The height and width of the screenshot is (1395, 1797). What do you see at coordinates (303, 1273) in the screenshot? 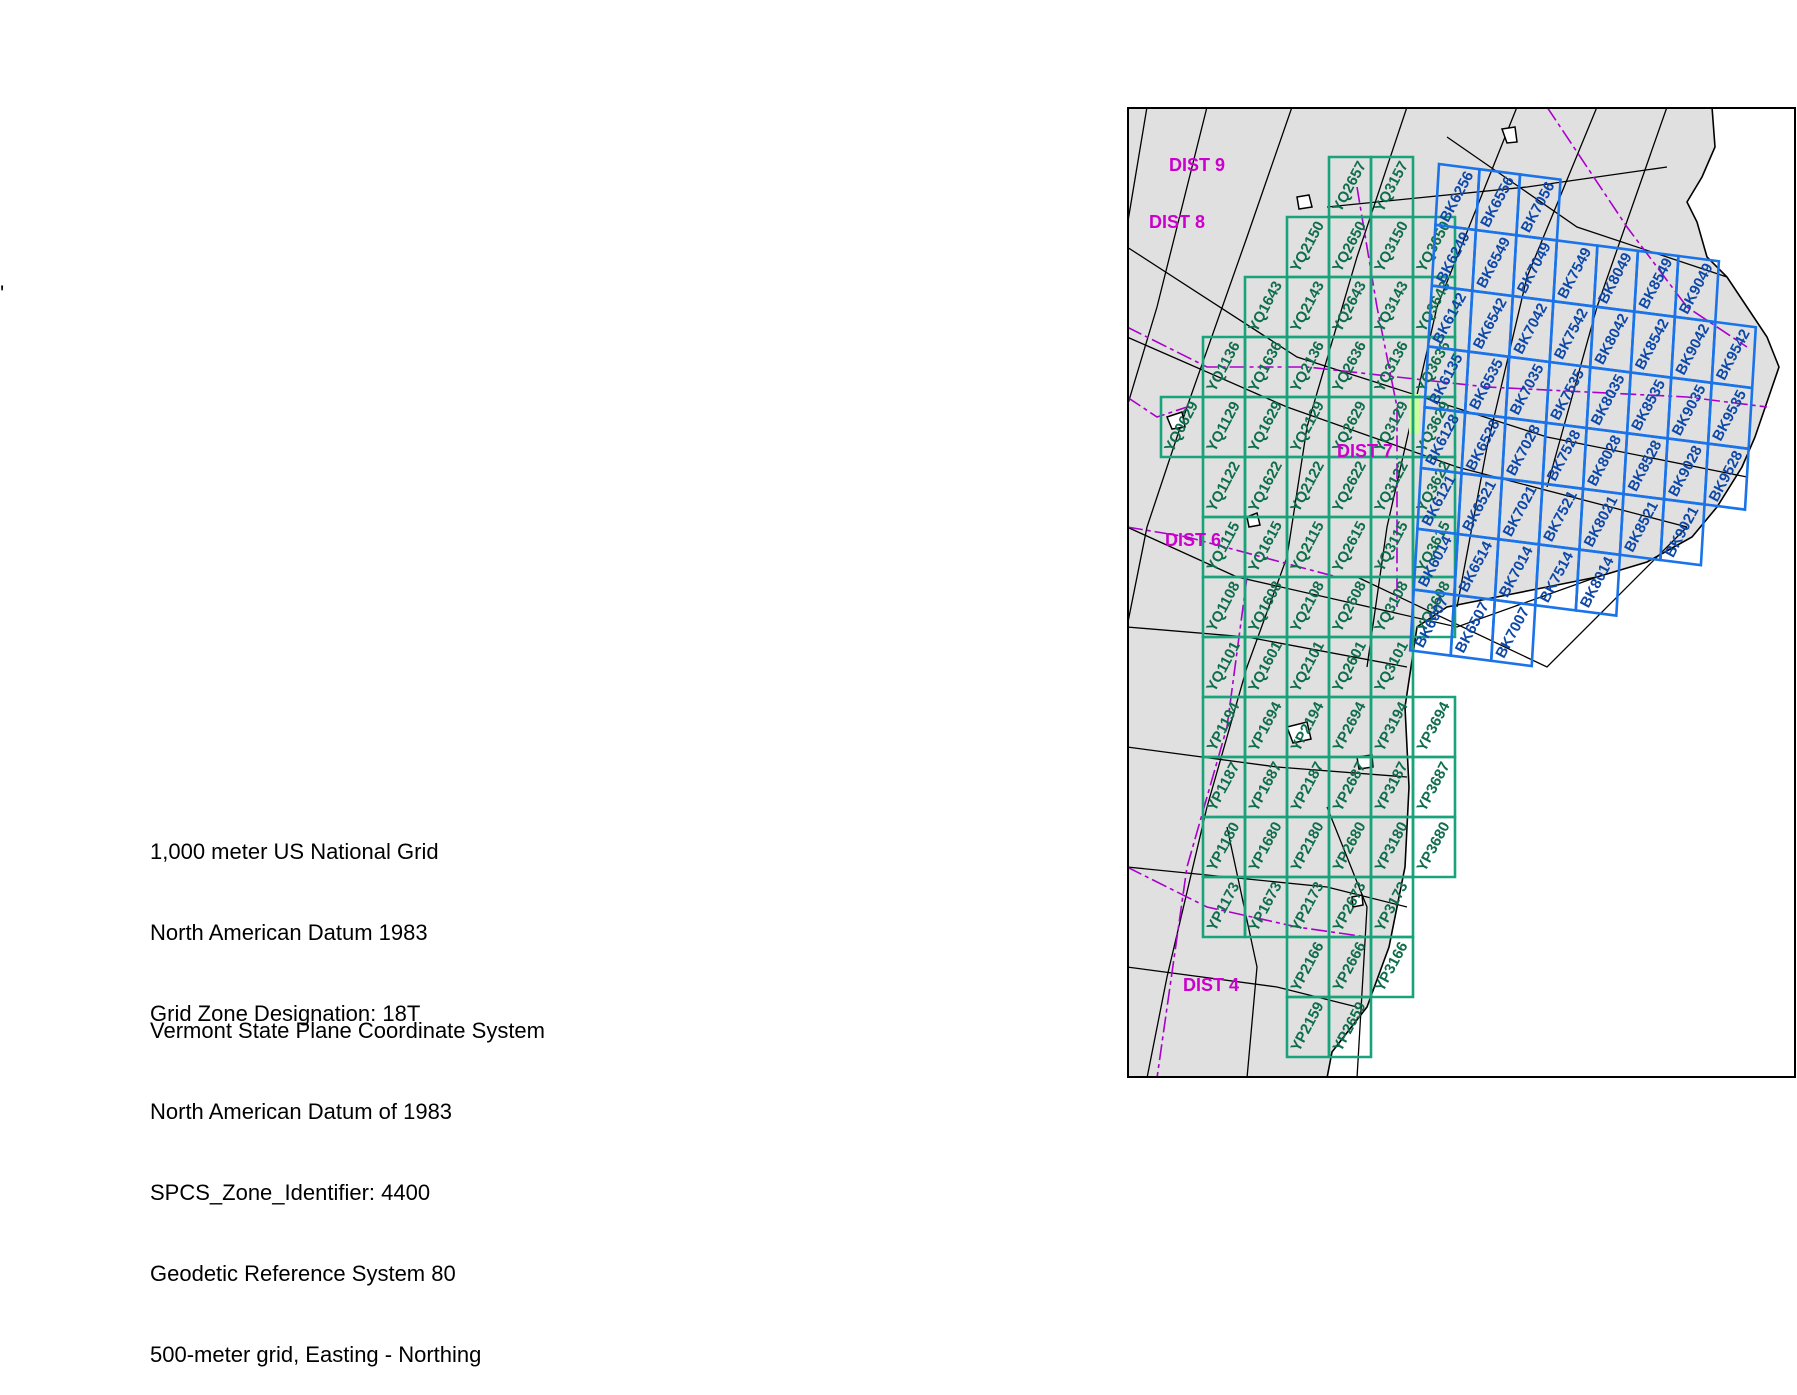
I see `spcs-line: Geodetic Reference System 80` at bounding box center [303, 1273].